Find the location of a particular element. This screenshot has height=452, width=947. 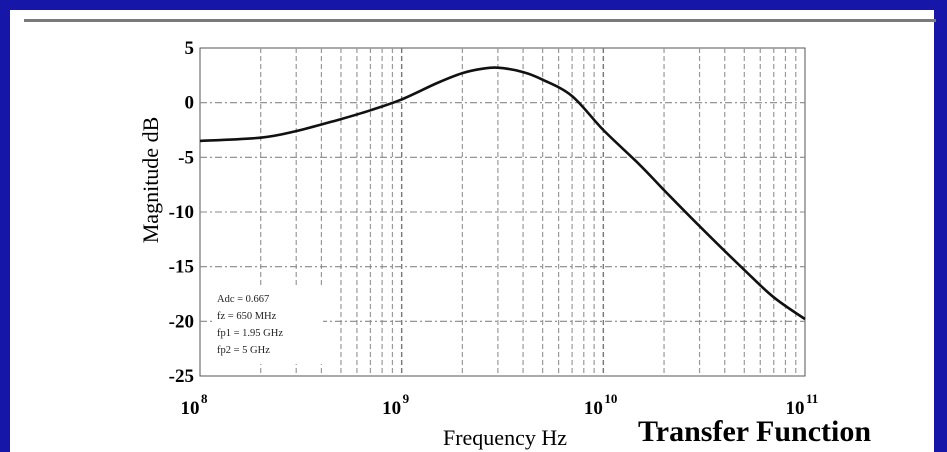

annotation-box is located at coordinates (268, 326).